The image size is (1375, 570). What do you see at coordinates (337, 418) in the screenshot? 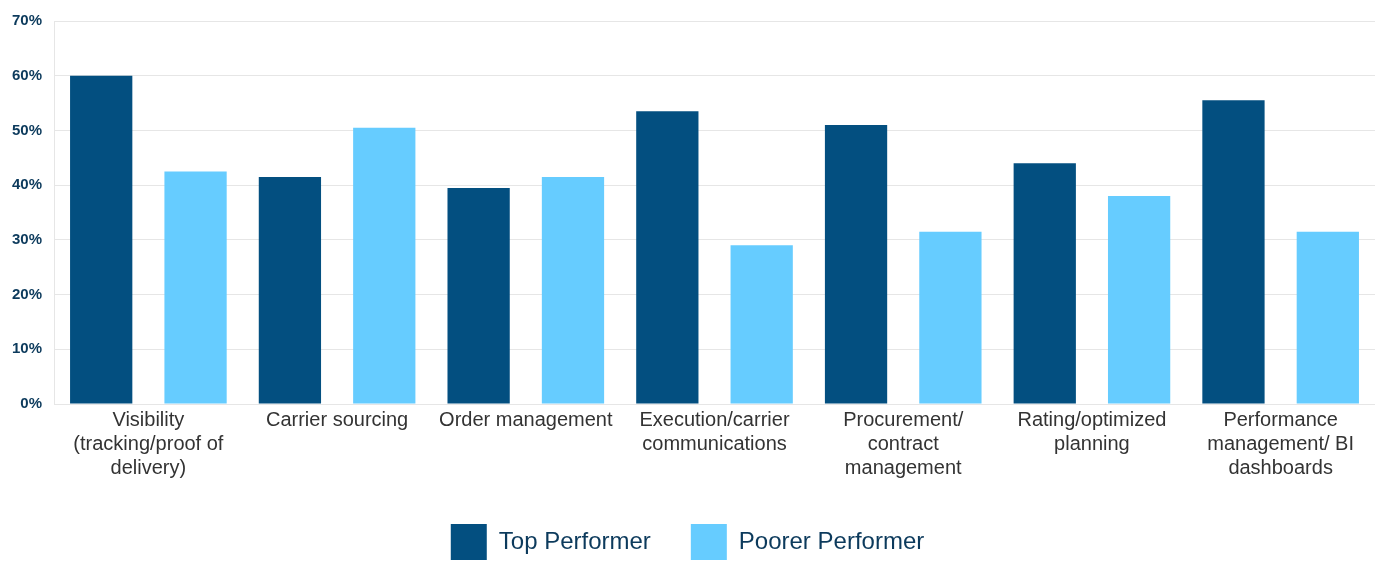
I see `x-tick-label: Carrier sourcing` at bounding box center [337, 418].